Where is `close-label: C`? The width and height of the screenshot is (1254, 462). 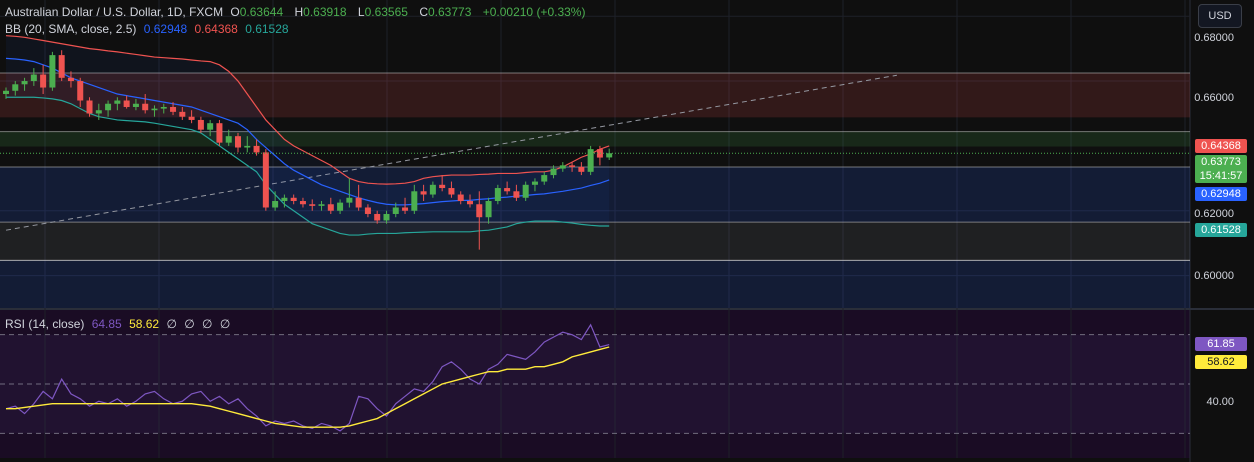
close-label: C is located at coordinates (423, 12).